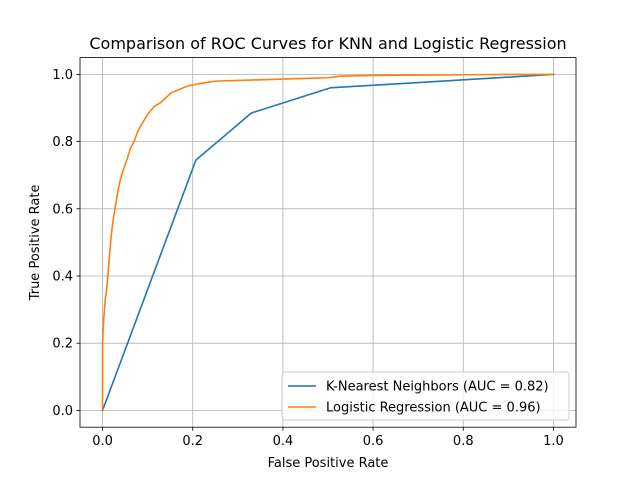 This screenshot has height=480, width=640. What do you see at coordinates (62, 75) in the screenshot?
I see `y-tick-label: 1.0` at bounding box center [62, 75].